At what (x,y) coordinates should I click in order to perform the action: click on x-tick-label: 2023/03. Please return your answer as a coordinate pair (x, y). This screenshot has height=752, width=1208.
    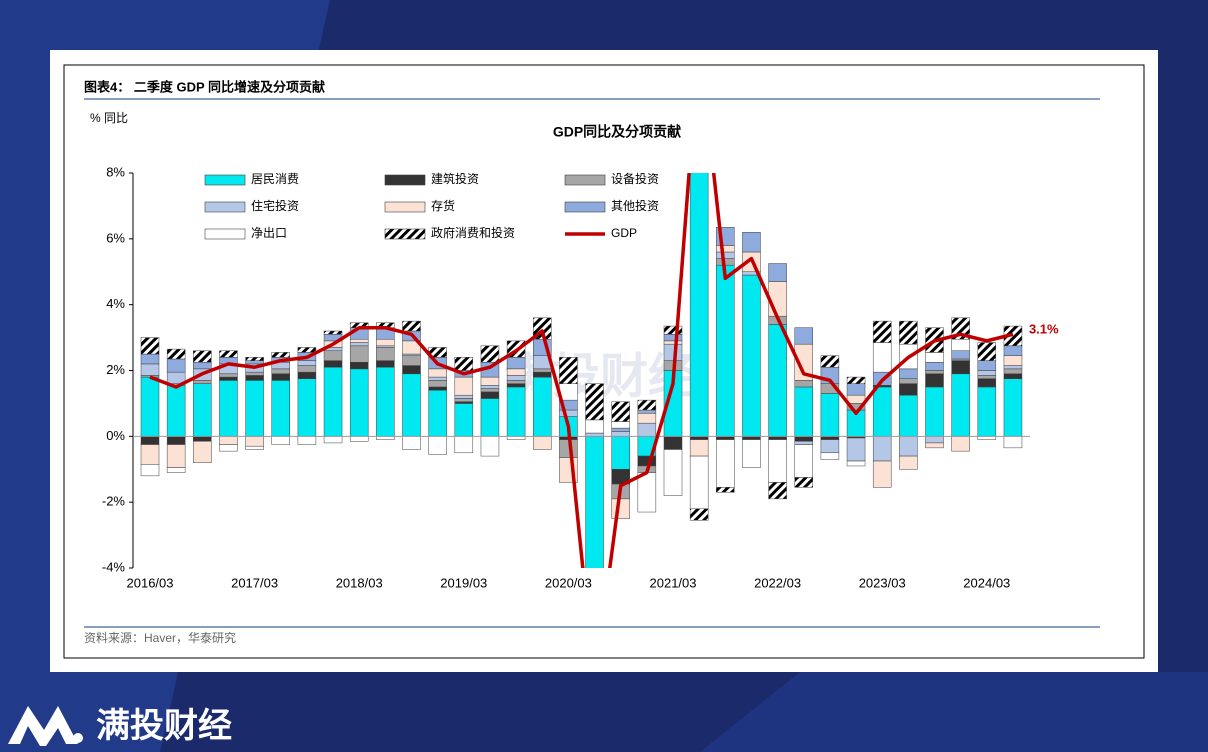
    Looking at the image, I should click on (882, 582).